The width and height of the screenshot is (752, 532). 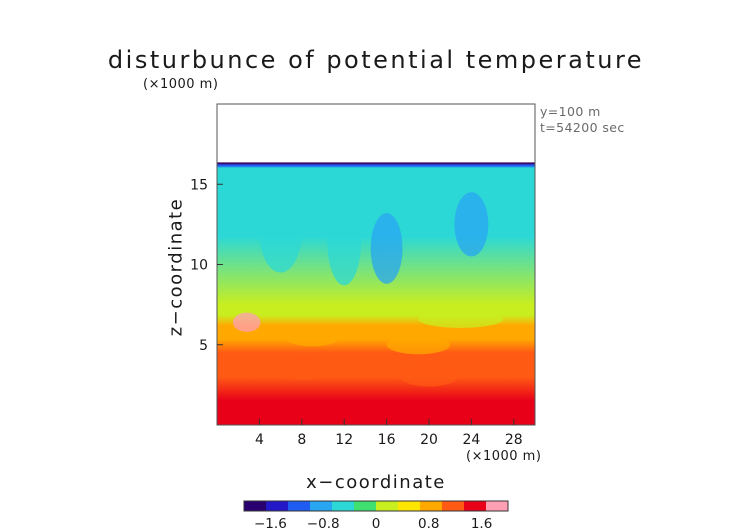 What do you see at coordinates (376, 524) in the screenshot?
I see `colorbar-tick-label: 0` at bounding box center [376, 524].